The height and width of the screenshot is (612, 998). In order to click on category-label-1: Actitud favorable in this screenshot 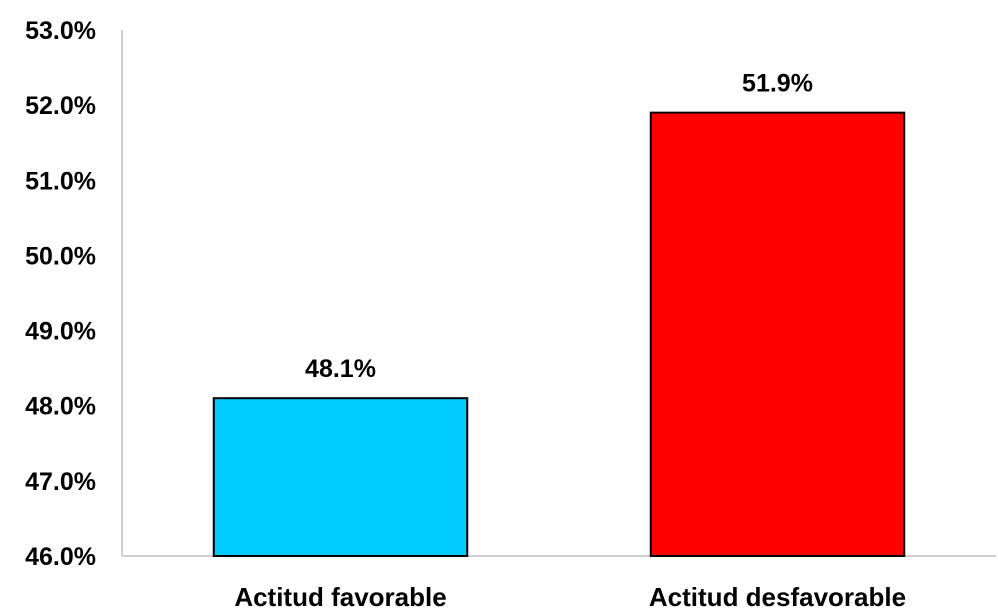, I will do `click(340, 597)`.